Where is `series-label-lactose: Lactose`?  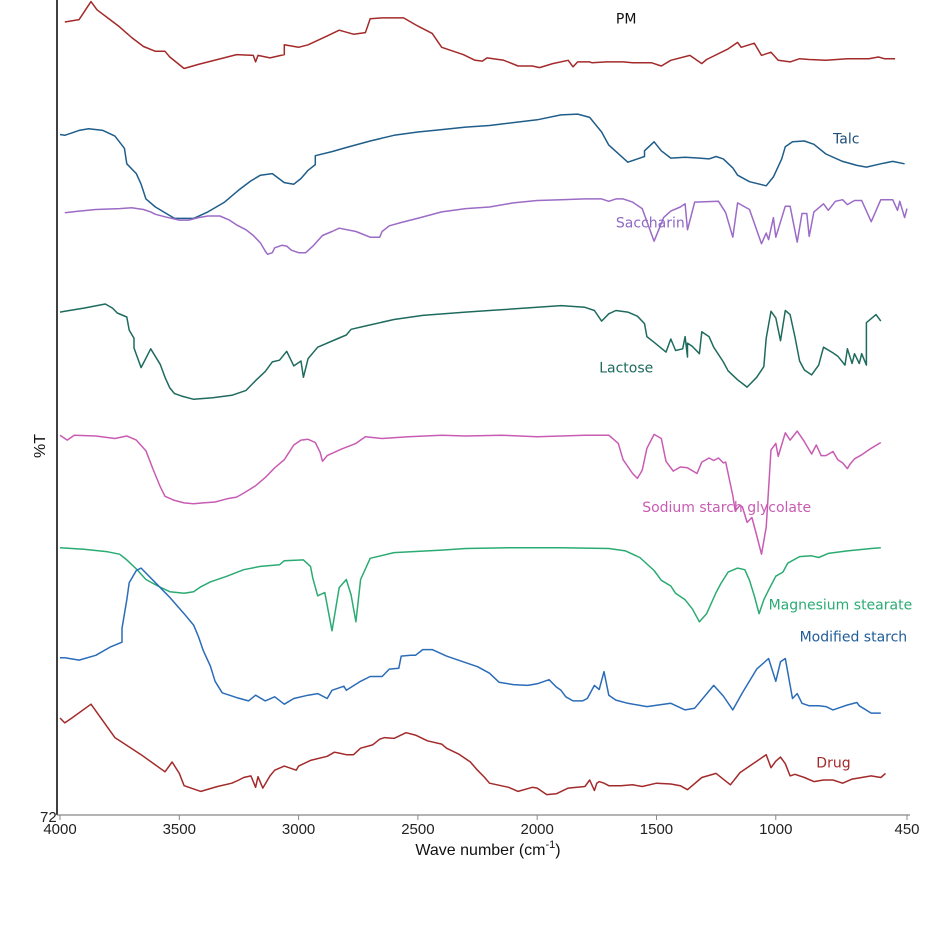
series-label-lactose: Lactose is located at coordinates (626, 369).